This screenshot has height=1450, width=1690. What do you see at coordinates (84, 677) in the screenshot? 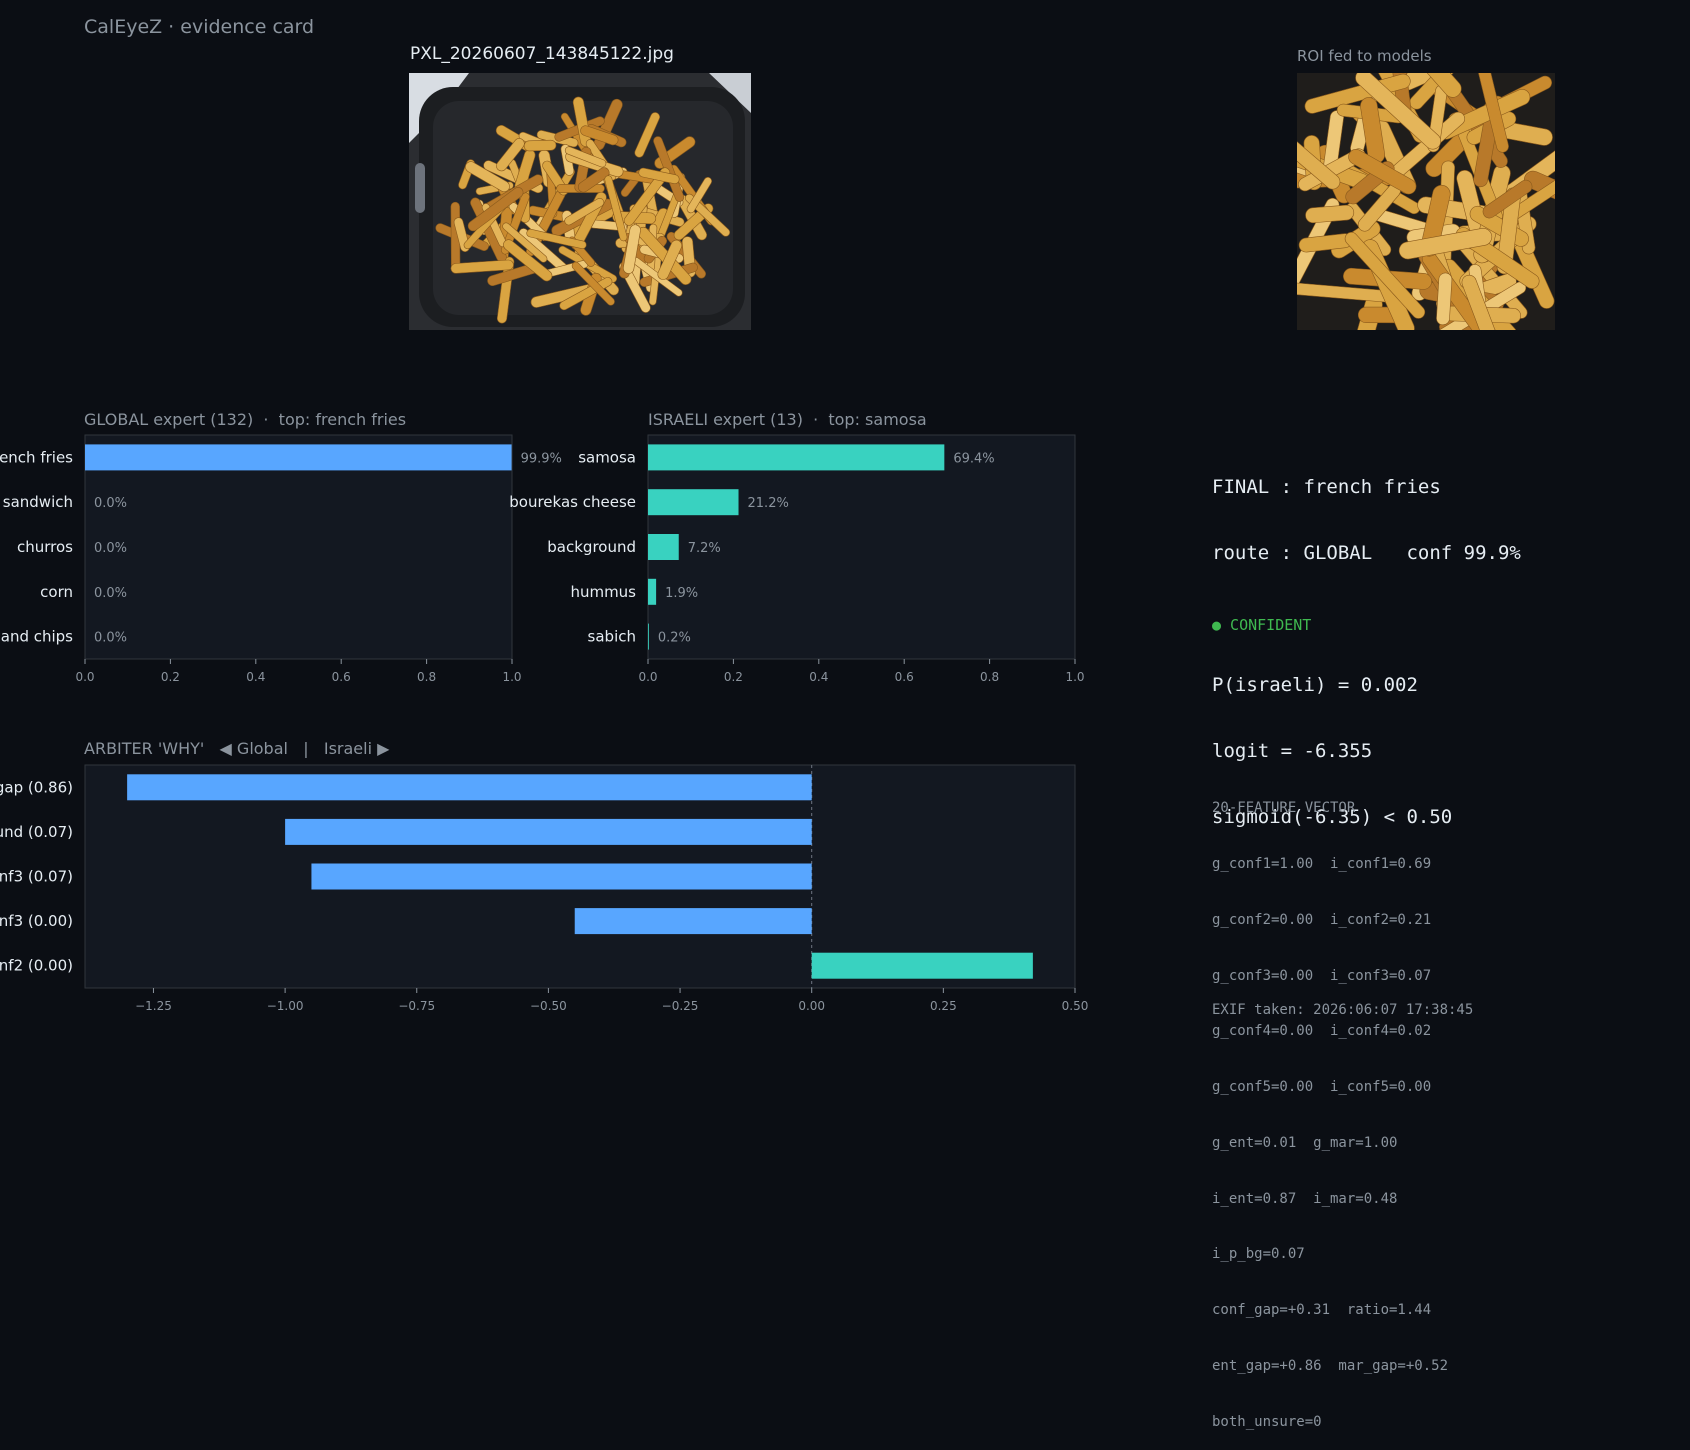
I see `x-tick-label: 0.0` at bounding box center [84, 677].